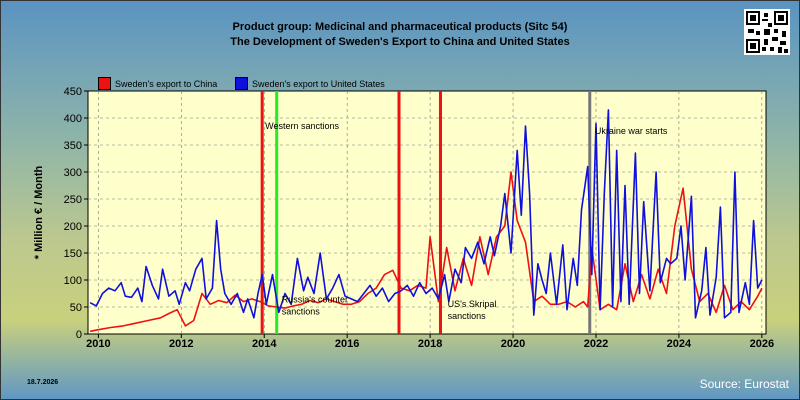 The height and width of the screenshot is (400, 800). I want to click on date-stamp: 18.7.2026, so click(43, 382).